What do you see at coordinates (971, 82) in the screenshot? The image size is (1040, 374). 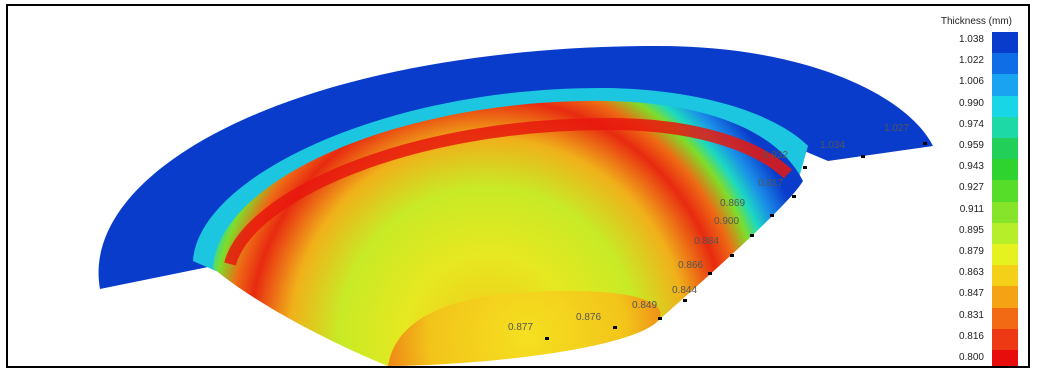 I see `legend-label: 1.006` at bounding box center [971, 82].